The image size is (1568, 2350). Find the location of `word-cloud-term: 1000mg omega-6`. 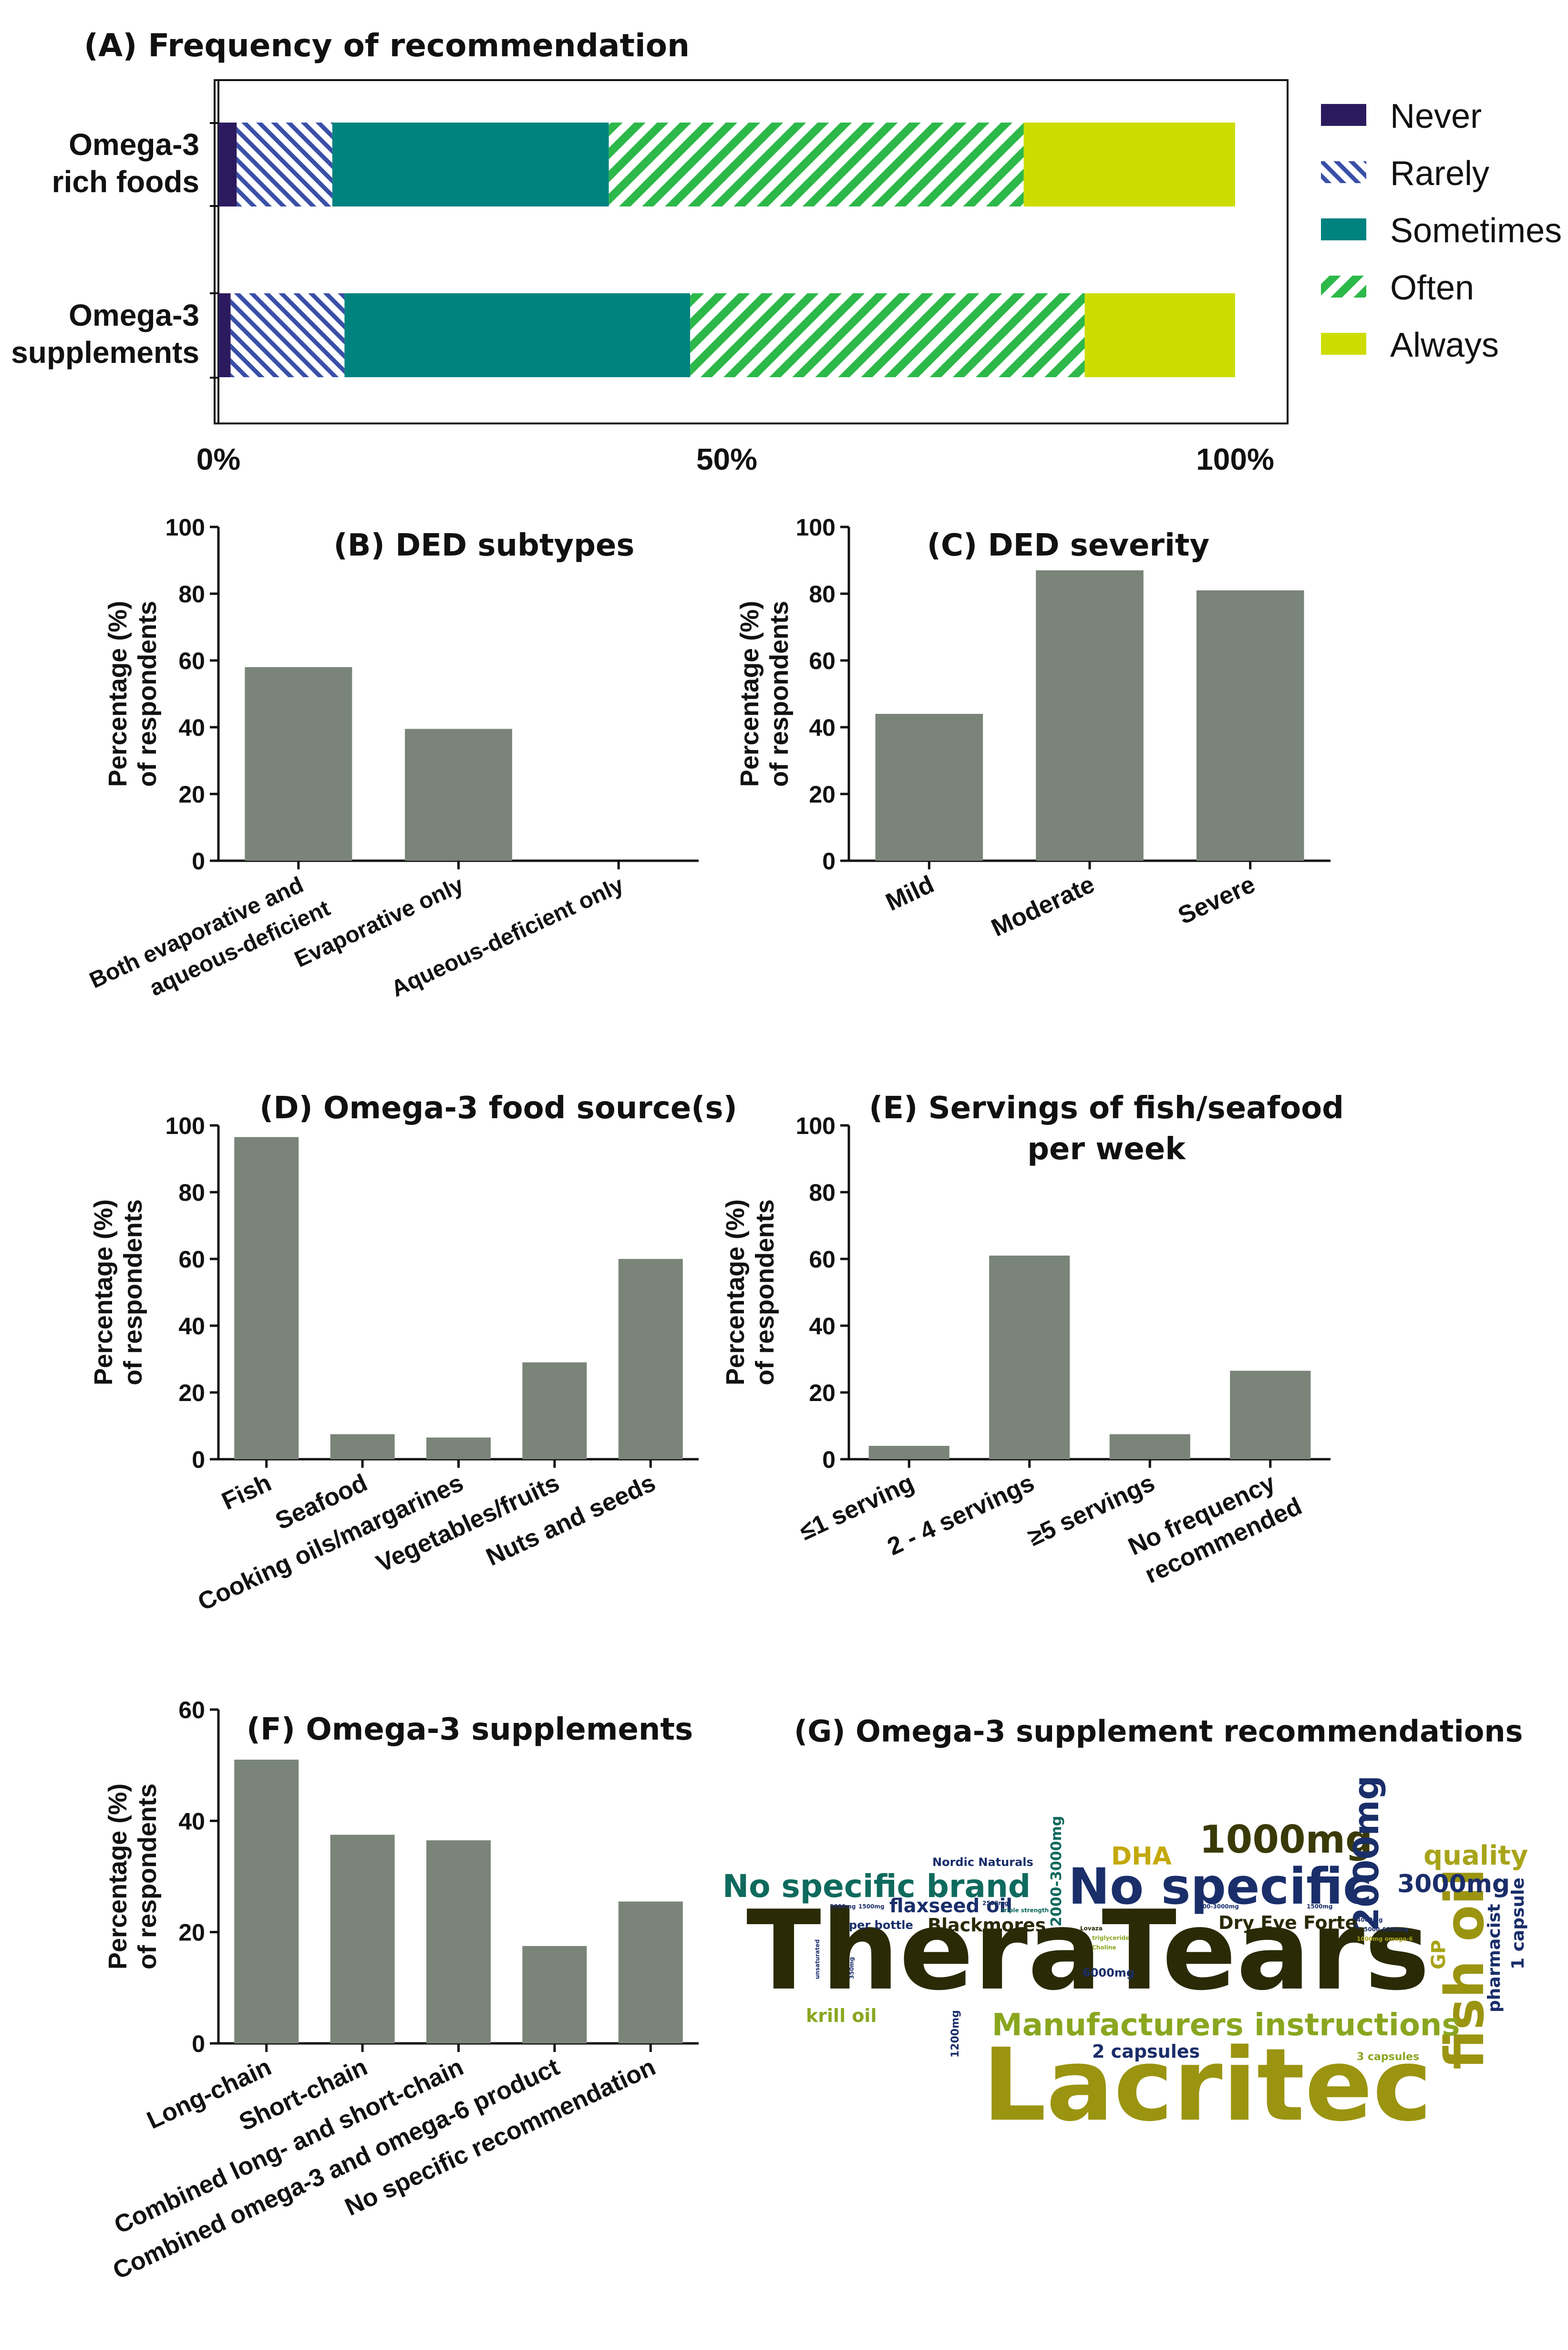

word-cloud-term: 1000mg omega-6 is located at coordinates (1385, 1939).